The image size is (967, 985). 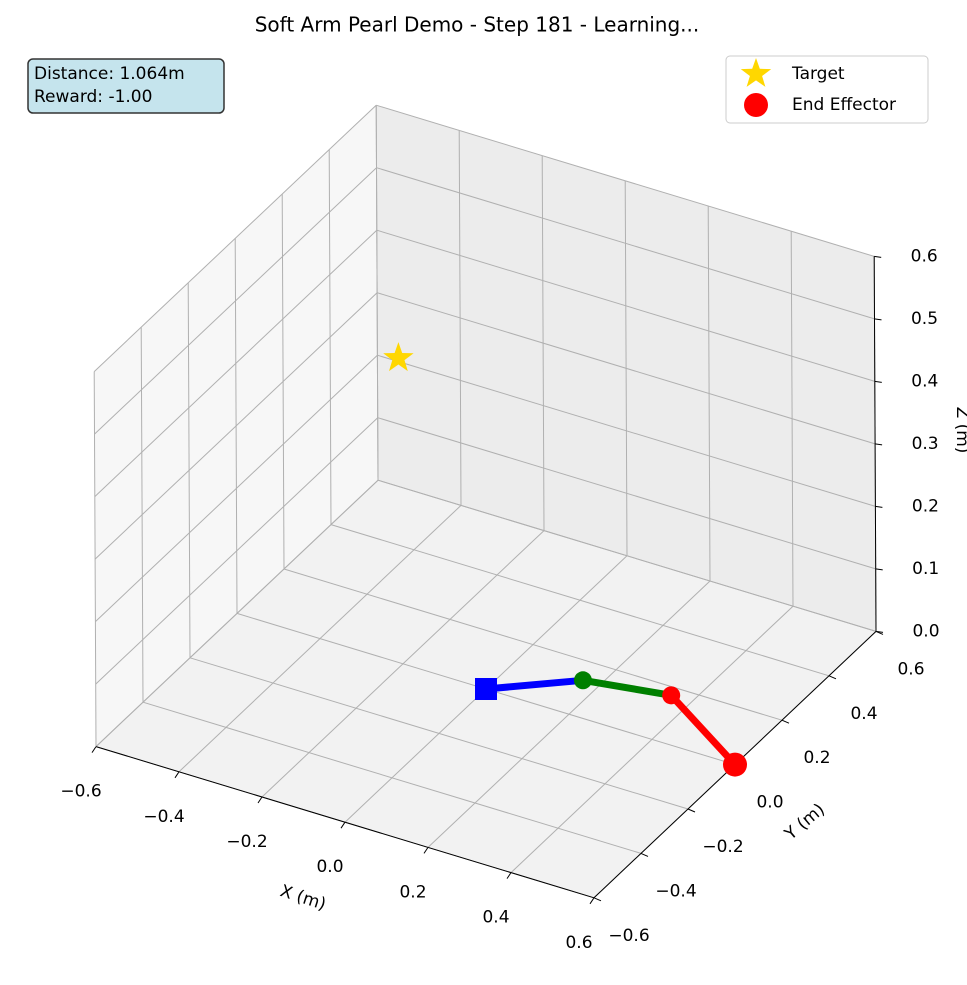 What do you see at coordinates (80, 792) in the screenshot?
I see `x-tick-label: −0.6` at bounding box center [80, 792].